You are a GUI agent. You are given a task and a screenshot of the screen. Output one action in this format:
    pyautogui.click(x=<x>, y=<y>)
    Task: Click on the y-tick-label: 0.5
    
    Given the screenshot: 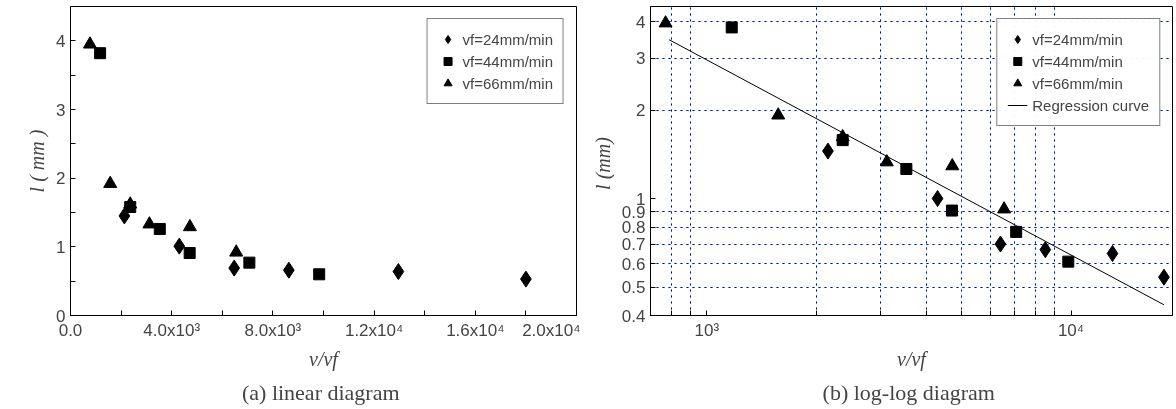 What is the action you would take?
    pyautogui.click(x=633, y=288)
    